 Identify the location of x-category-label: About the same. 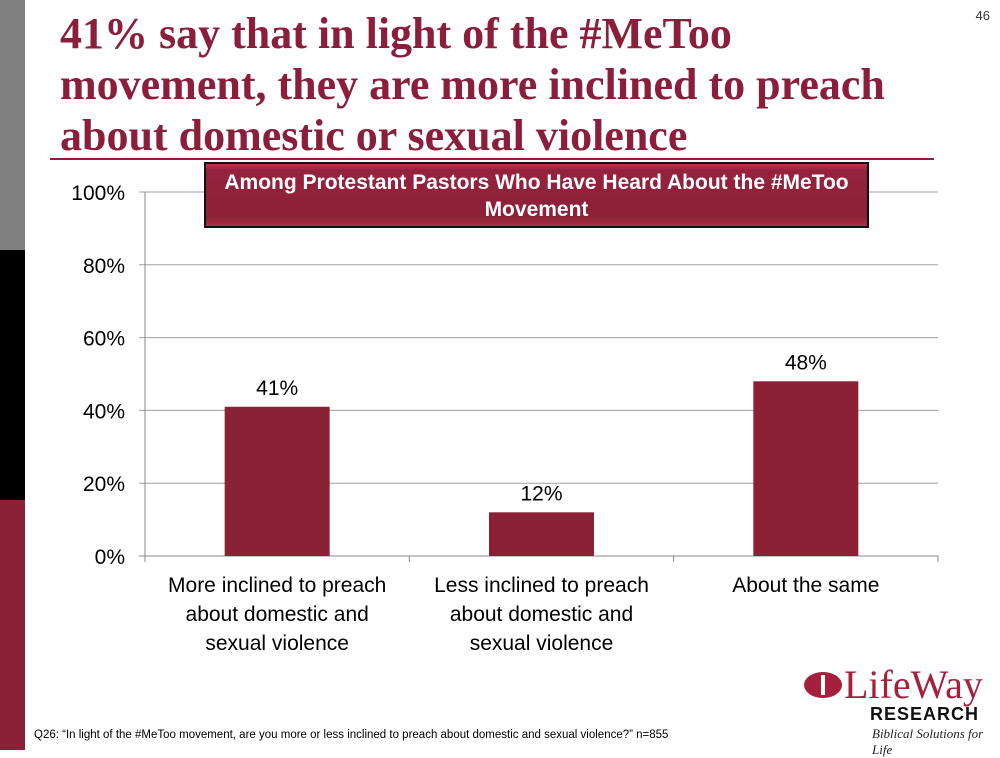
(805, 585).